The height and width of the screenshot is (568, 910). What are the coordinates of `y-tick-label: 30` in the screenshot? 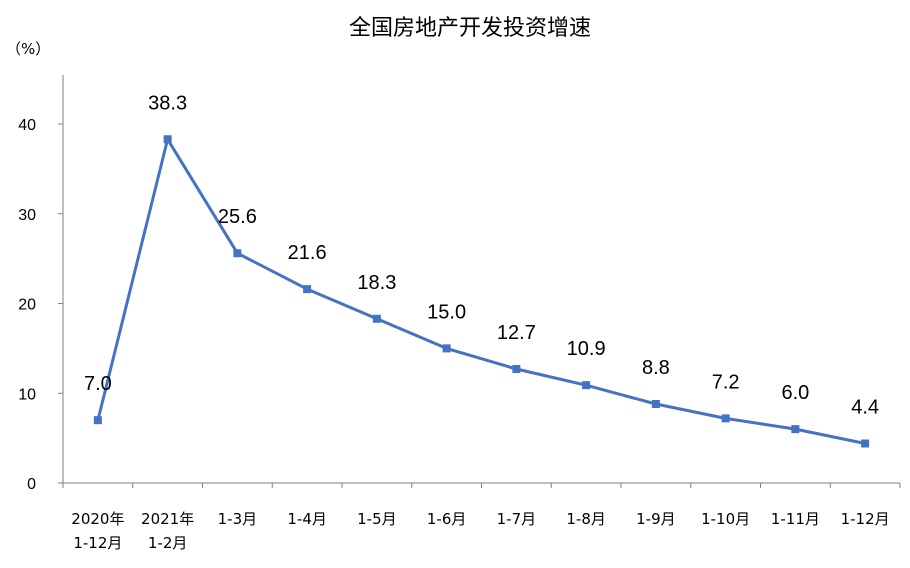 It's located at (27, 215).